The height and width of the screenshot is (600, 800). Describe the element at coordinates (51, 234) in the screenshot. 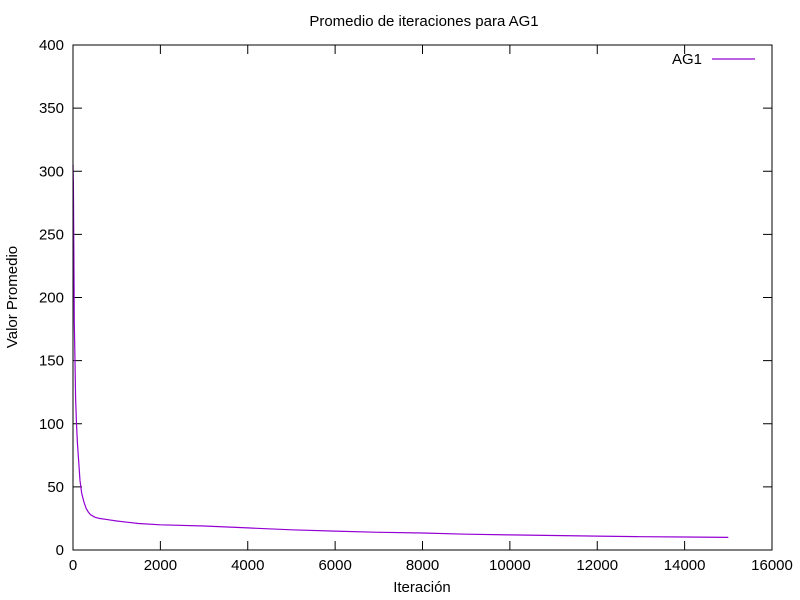

I see `y-tick-label: 250` at that location.